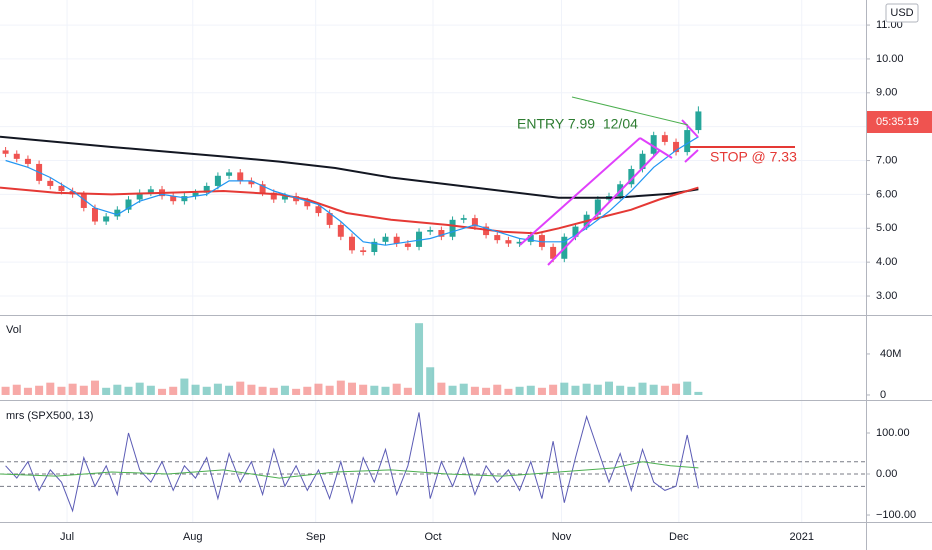  I want to click on countdown: 05:35:19, so click(897, 122).